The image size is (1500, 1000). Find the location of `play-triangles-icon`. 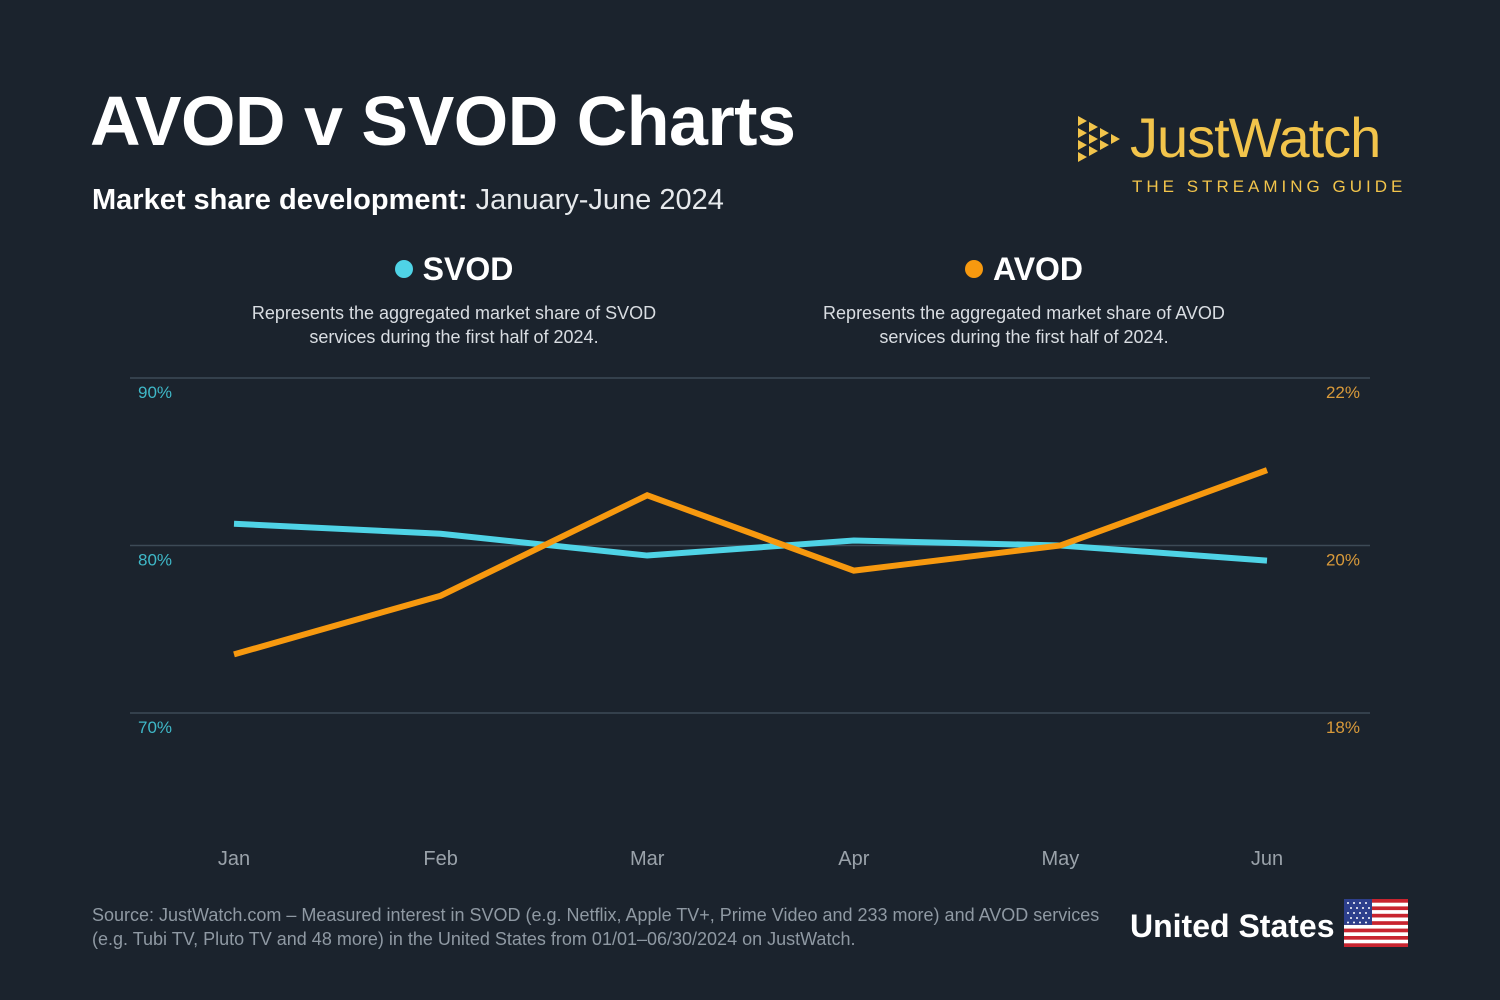

play-triangles-icon is located at coordinates (1099, 139).